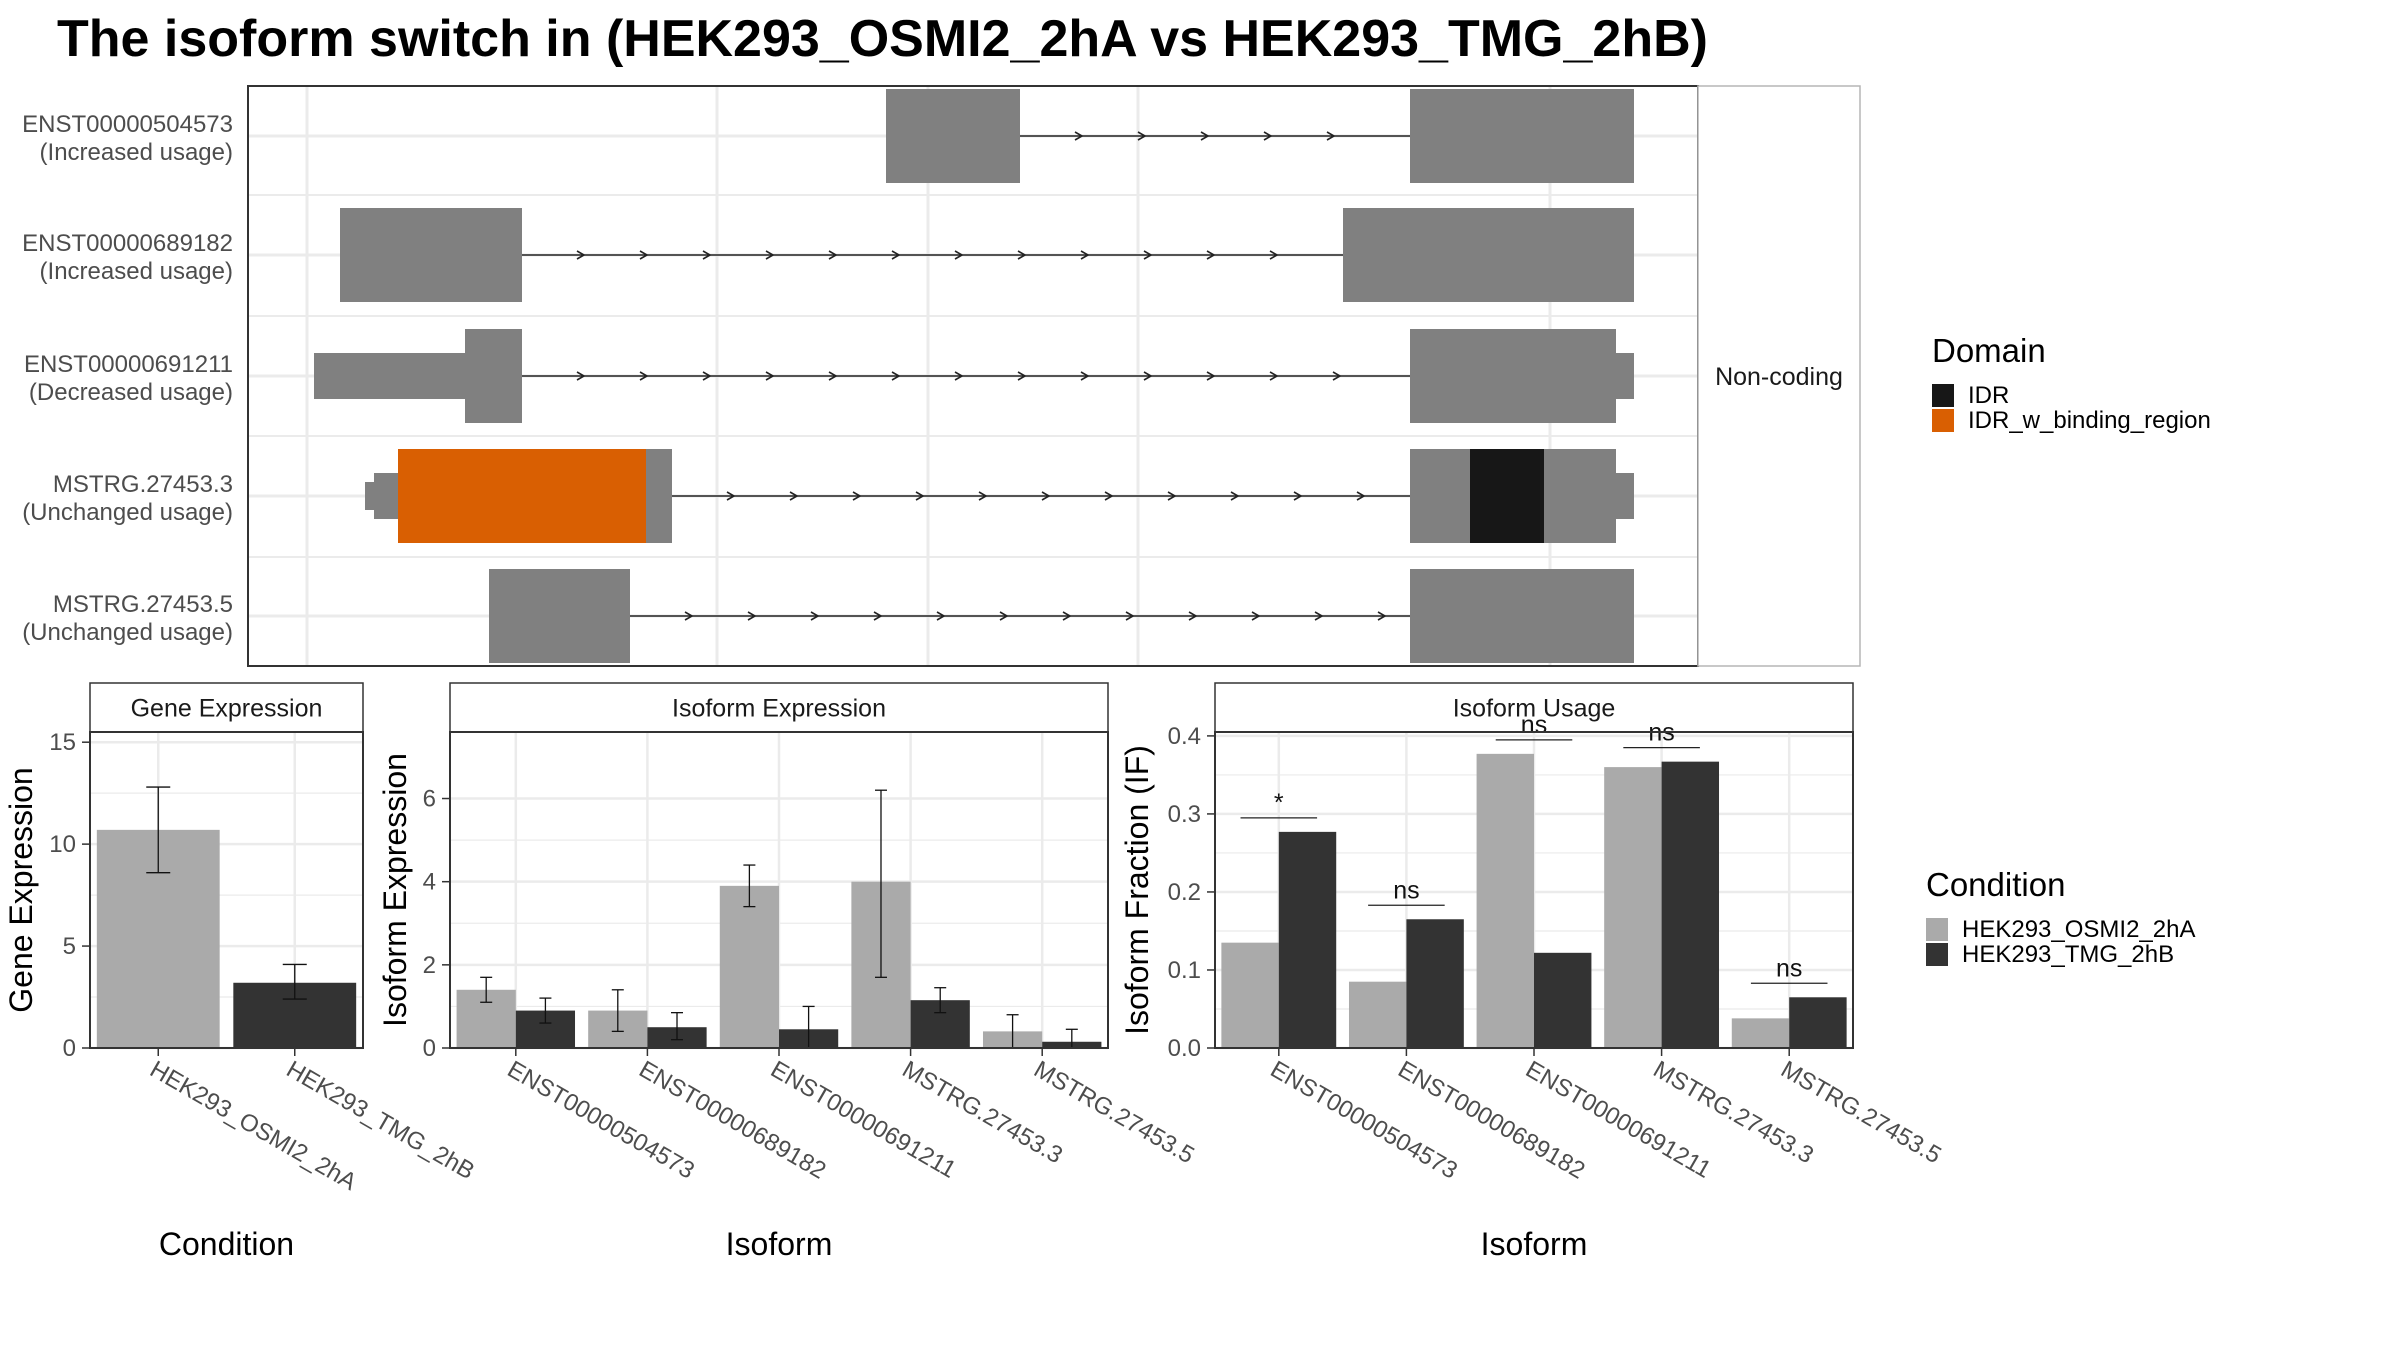 Image resolution: width=2400 pixels, height=1350 pixels. What do you see at coordinates (1406, 890) in the screenshot?
I see `significance-label: ns` at bounding box center [1406, 890].